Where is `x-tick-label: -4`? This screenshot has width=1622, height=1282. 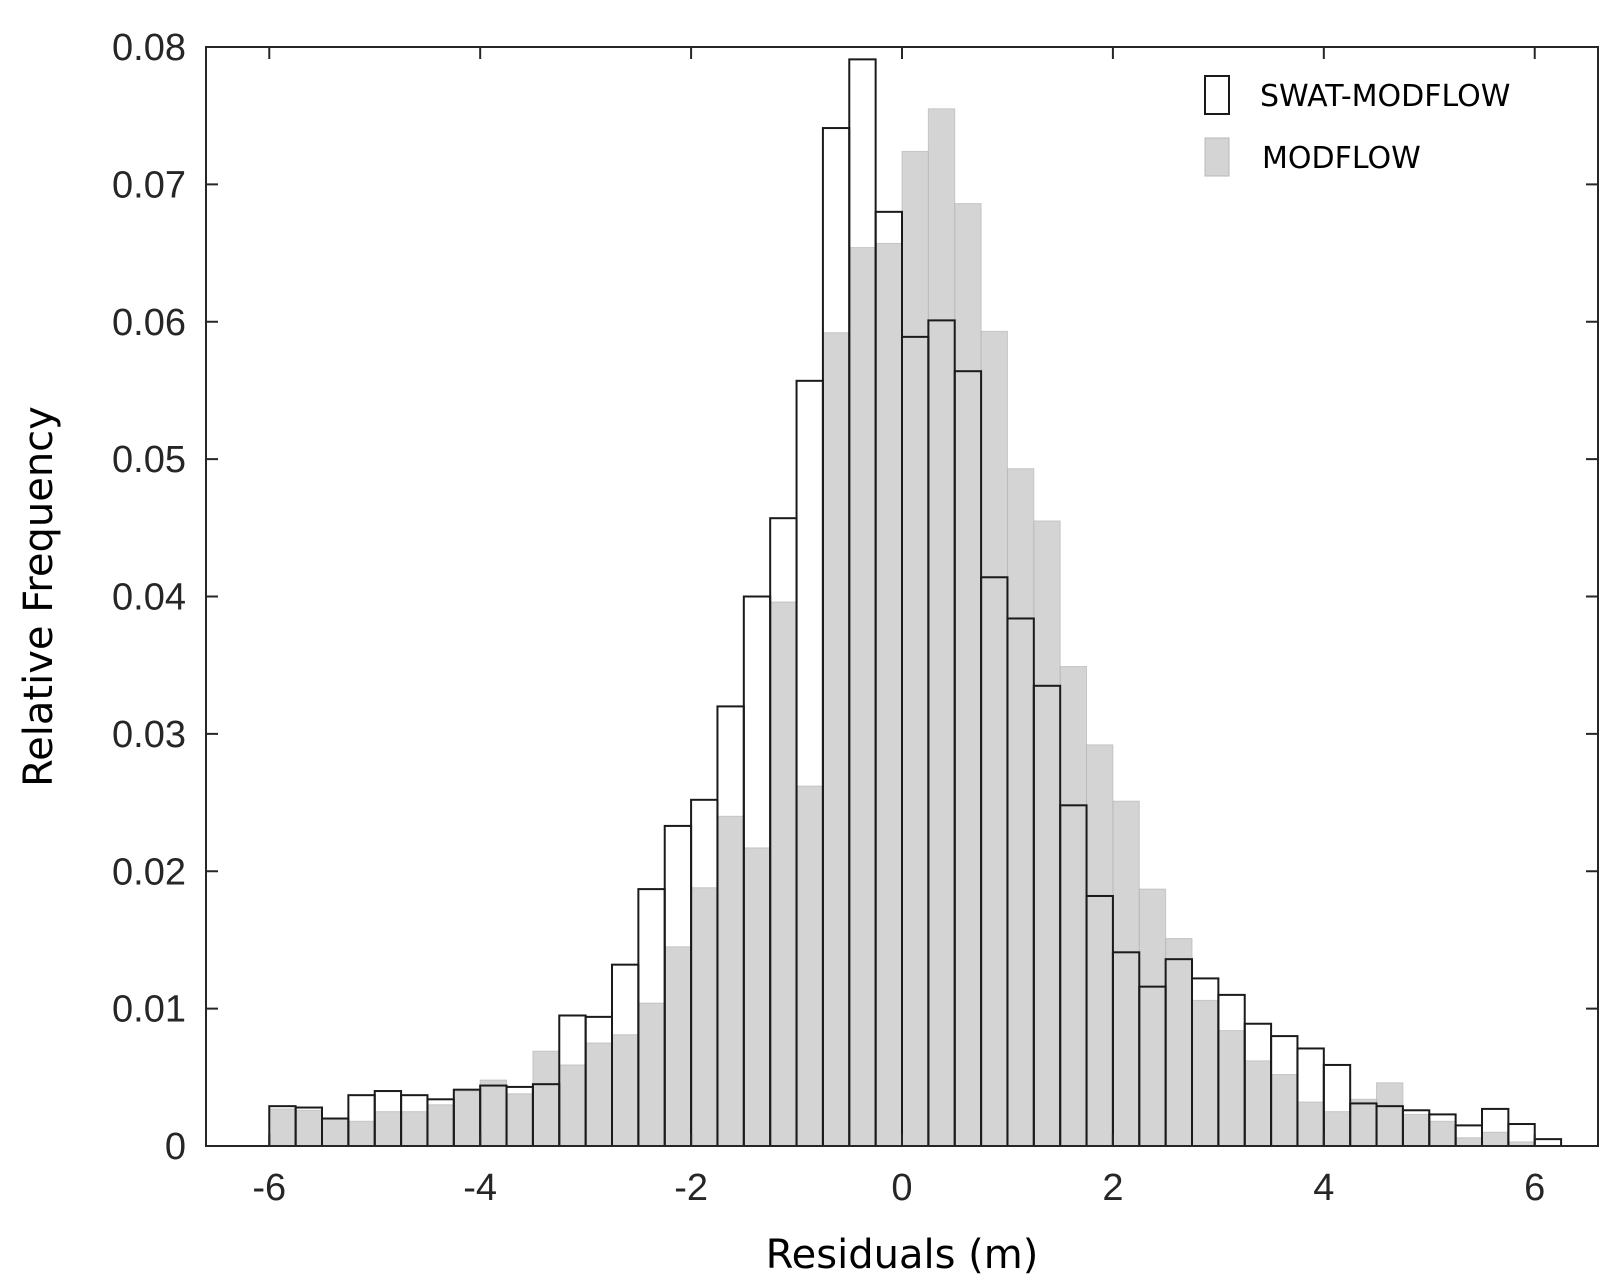
x-tick-label: -4 is located at coordinates (480, 1188).